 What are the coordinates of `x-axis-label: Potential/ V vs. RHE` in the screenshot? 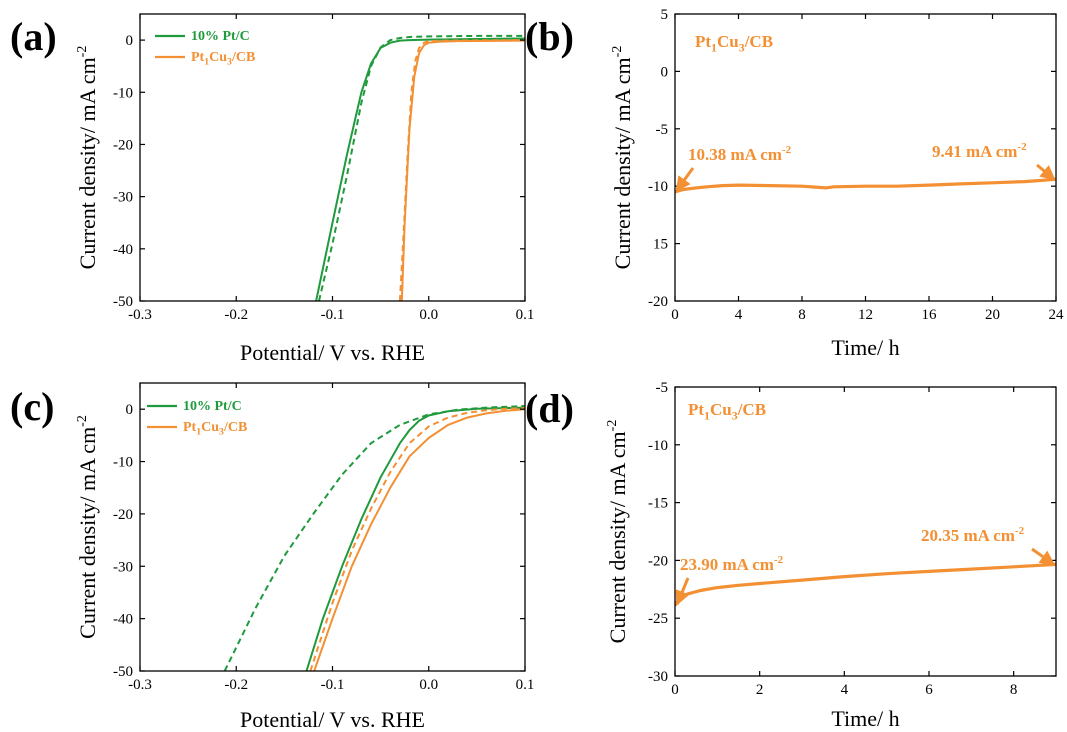 It's located at (332, 719).